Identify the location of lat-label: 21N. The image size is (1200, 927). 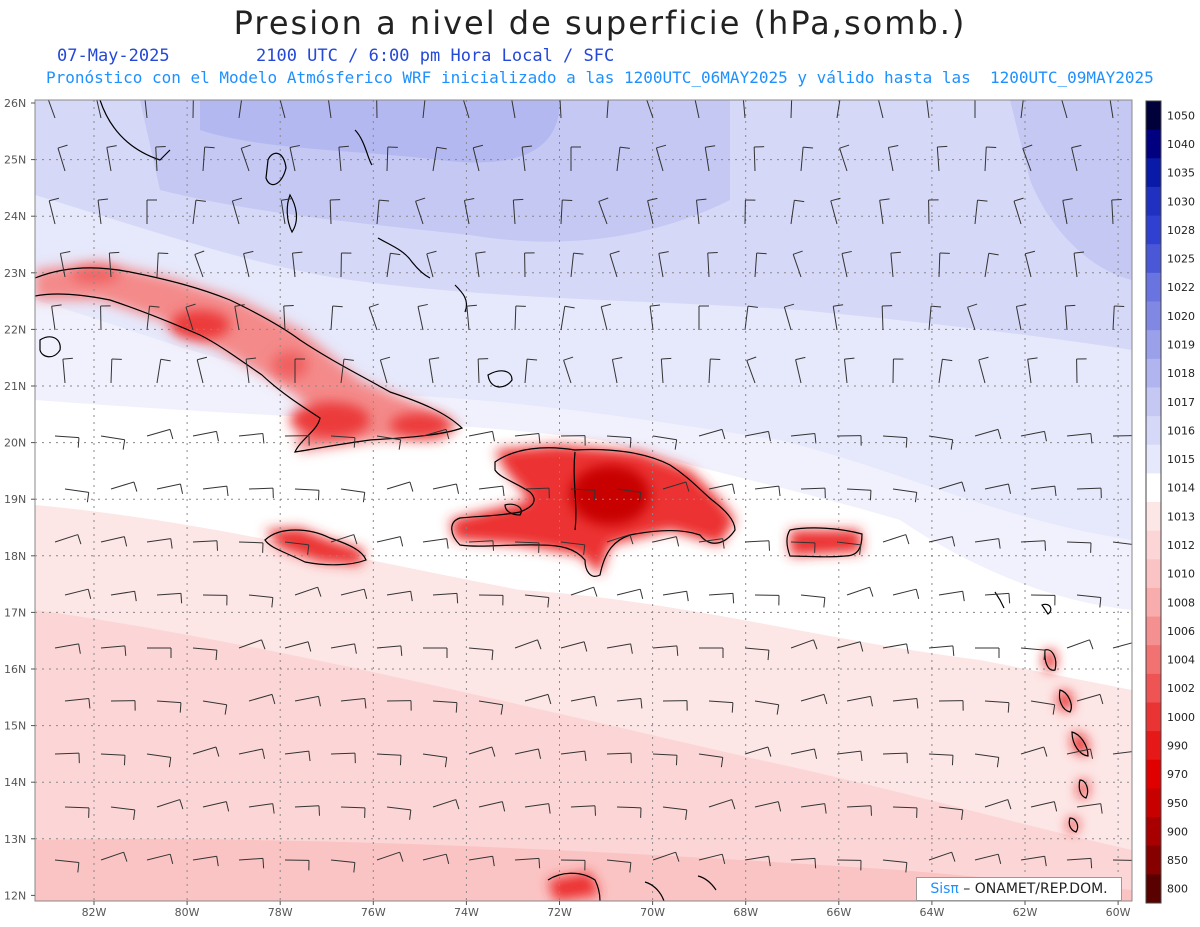
(15, 386).